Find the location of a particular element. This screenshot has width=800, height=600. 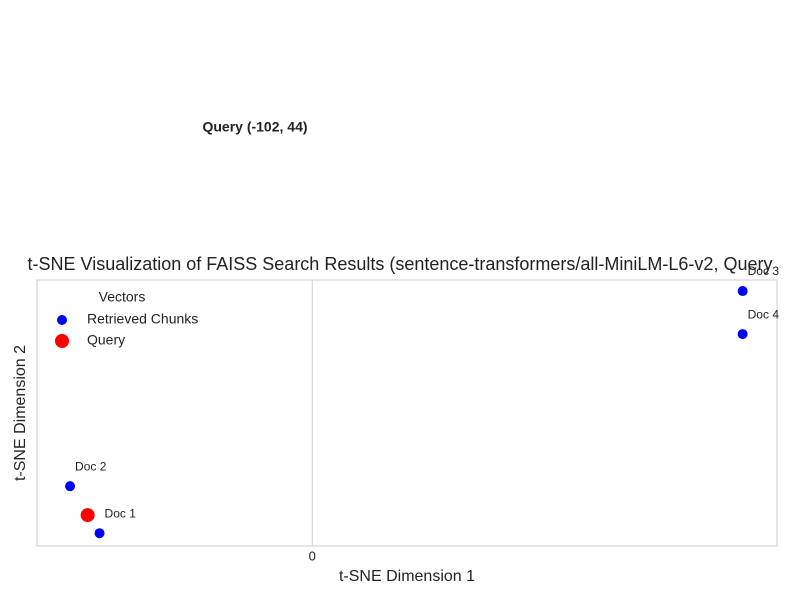

x-axis-label: t-SNE Dimension 1 is located at coordinates (407, 576).